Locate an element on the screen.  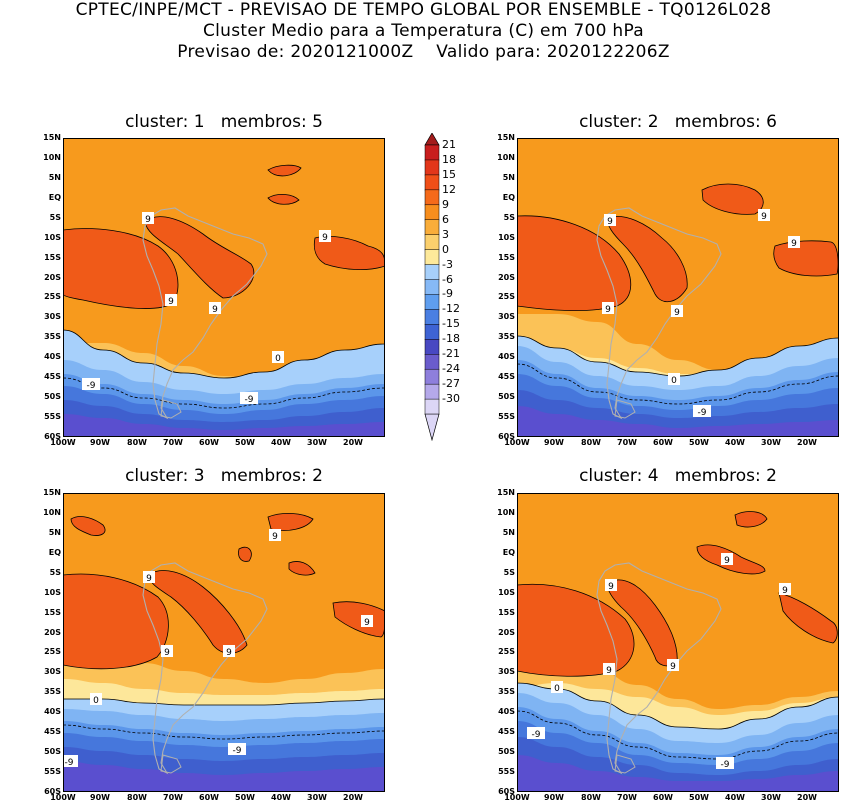
lon-tick-label: 90W is located at coordinates (554, 797).